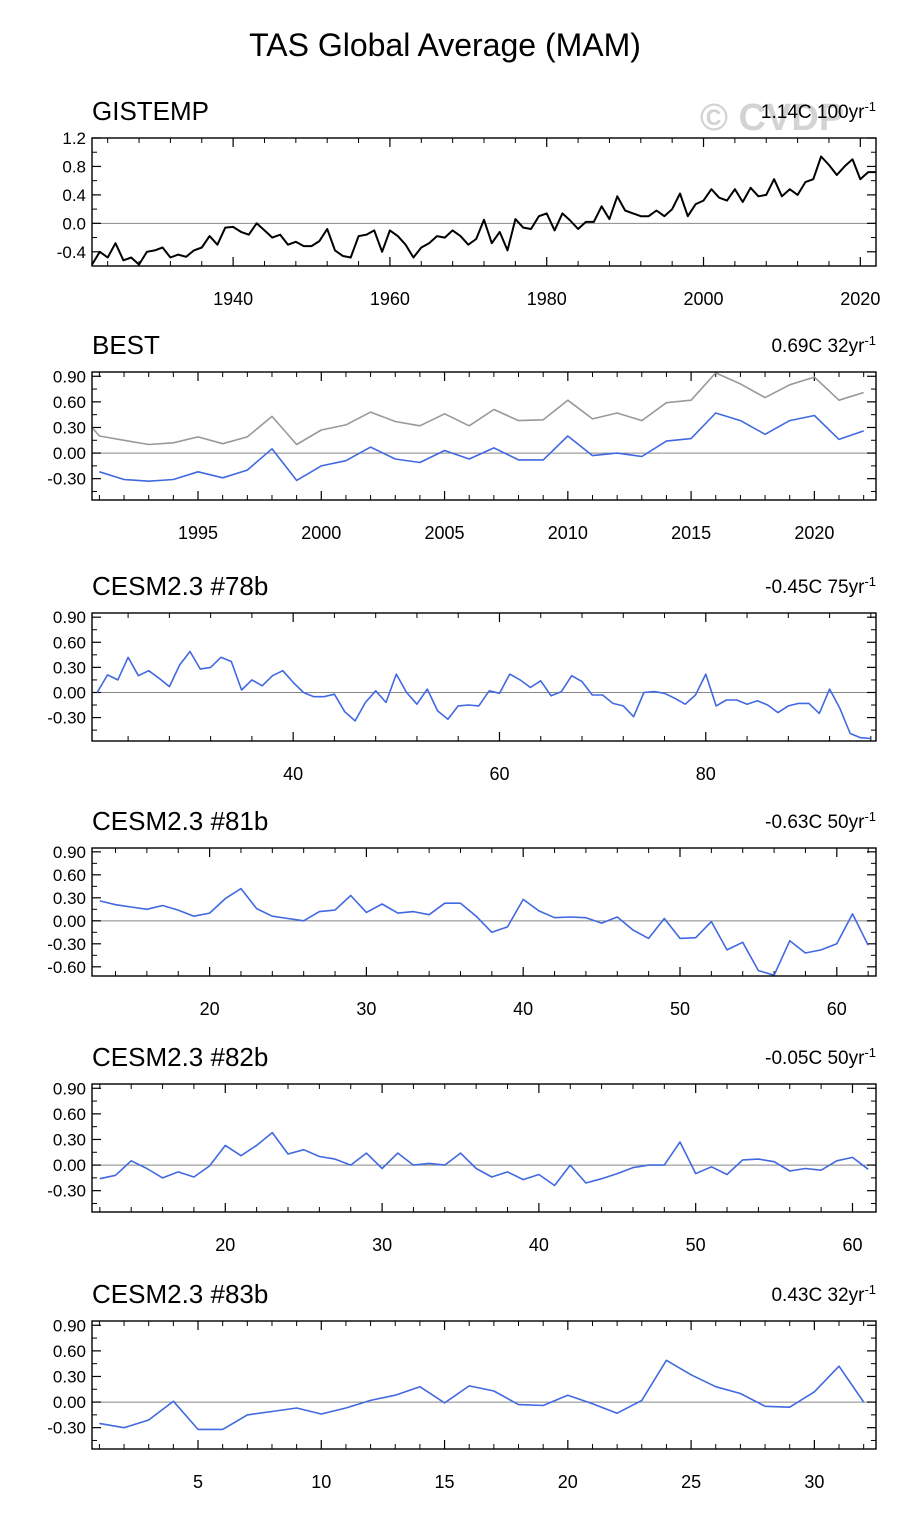  I want to click on panel-title: GISTEMP, so click(150, 111).